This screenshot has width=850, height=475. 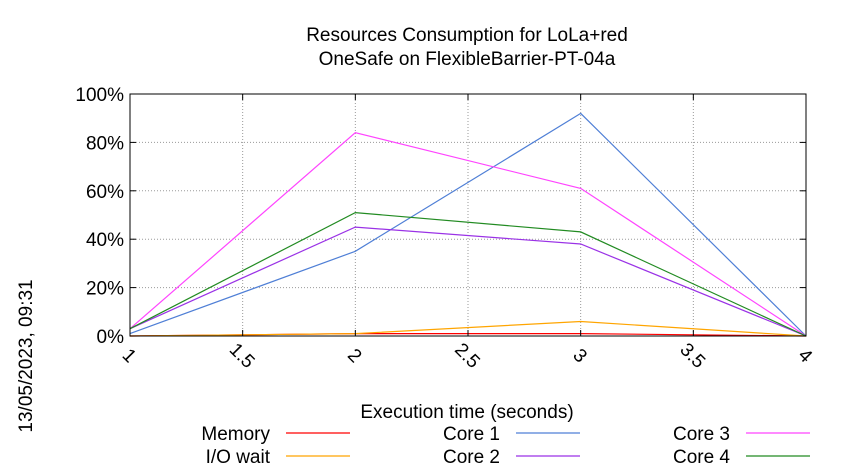 What do you see at coordinates (467, 356) in the screenshot?
I see `x-tick-label: 2.5` at bounding box center [467, 356].